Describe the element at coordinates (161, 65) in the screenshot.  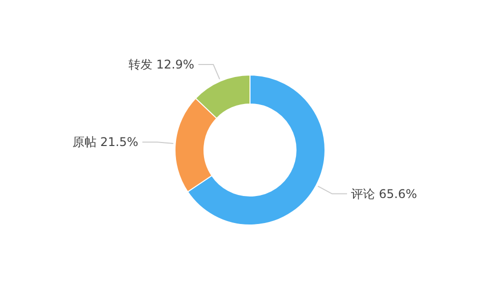
I see `slice-label: 转发 12.9%` at that location.